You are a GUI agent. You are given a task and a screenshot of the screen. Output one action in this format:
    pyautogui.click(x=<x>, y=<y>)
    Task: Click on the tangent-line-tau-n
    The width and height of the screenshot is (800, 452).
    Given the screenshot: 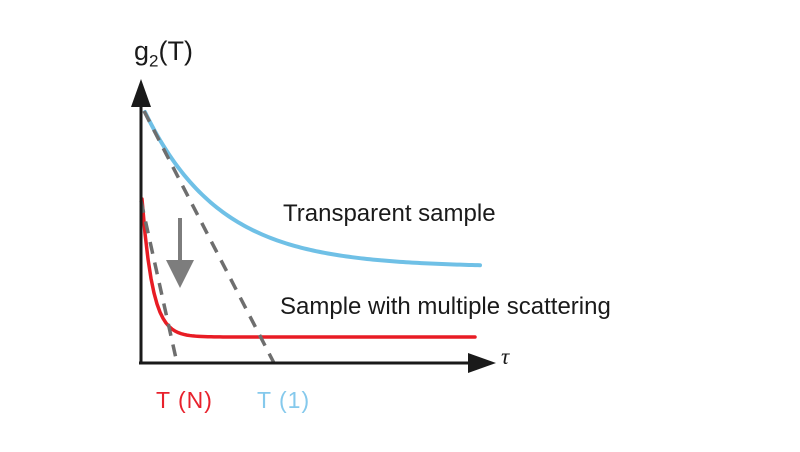 What is the action you would take?
    pyautogui.click(x=159, y=282)
    